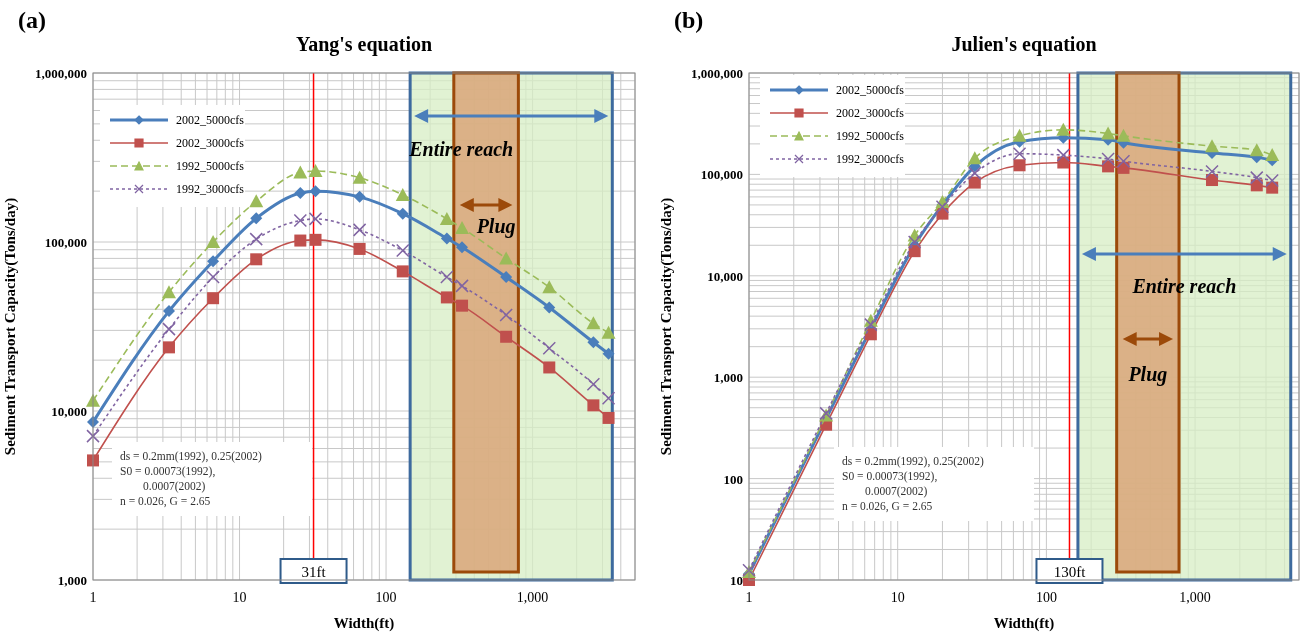 The height and width of the screenshot is (634, 1307). I want to click on text: (a), so click(32, 20).